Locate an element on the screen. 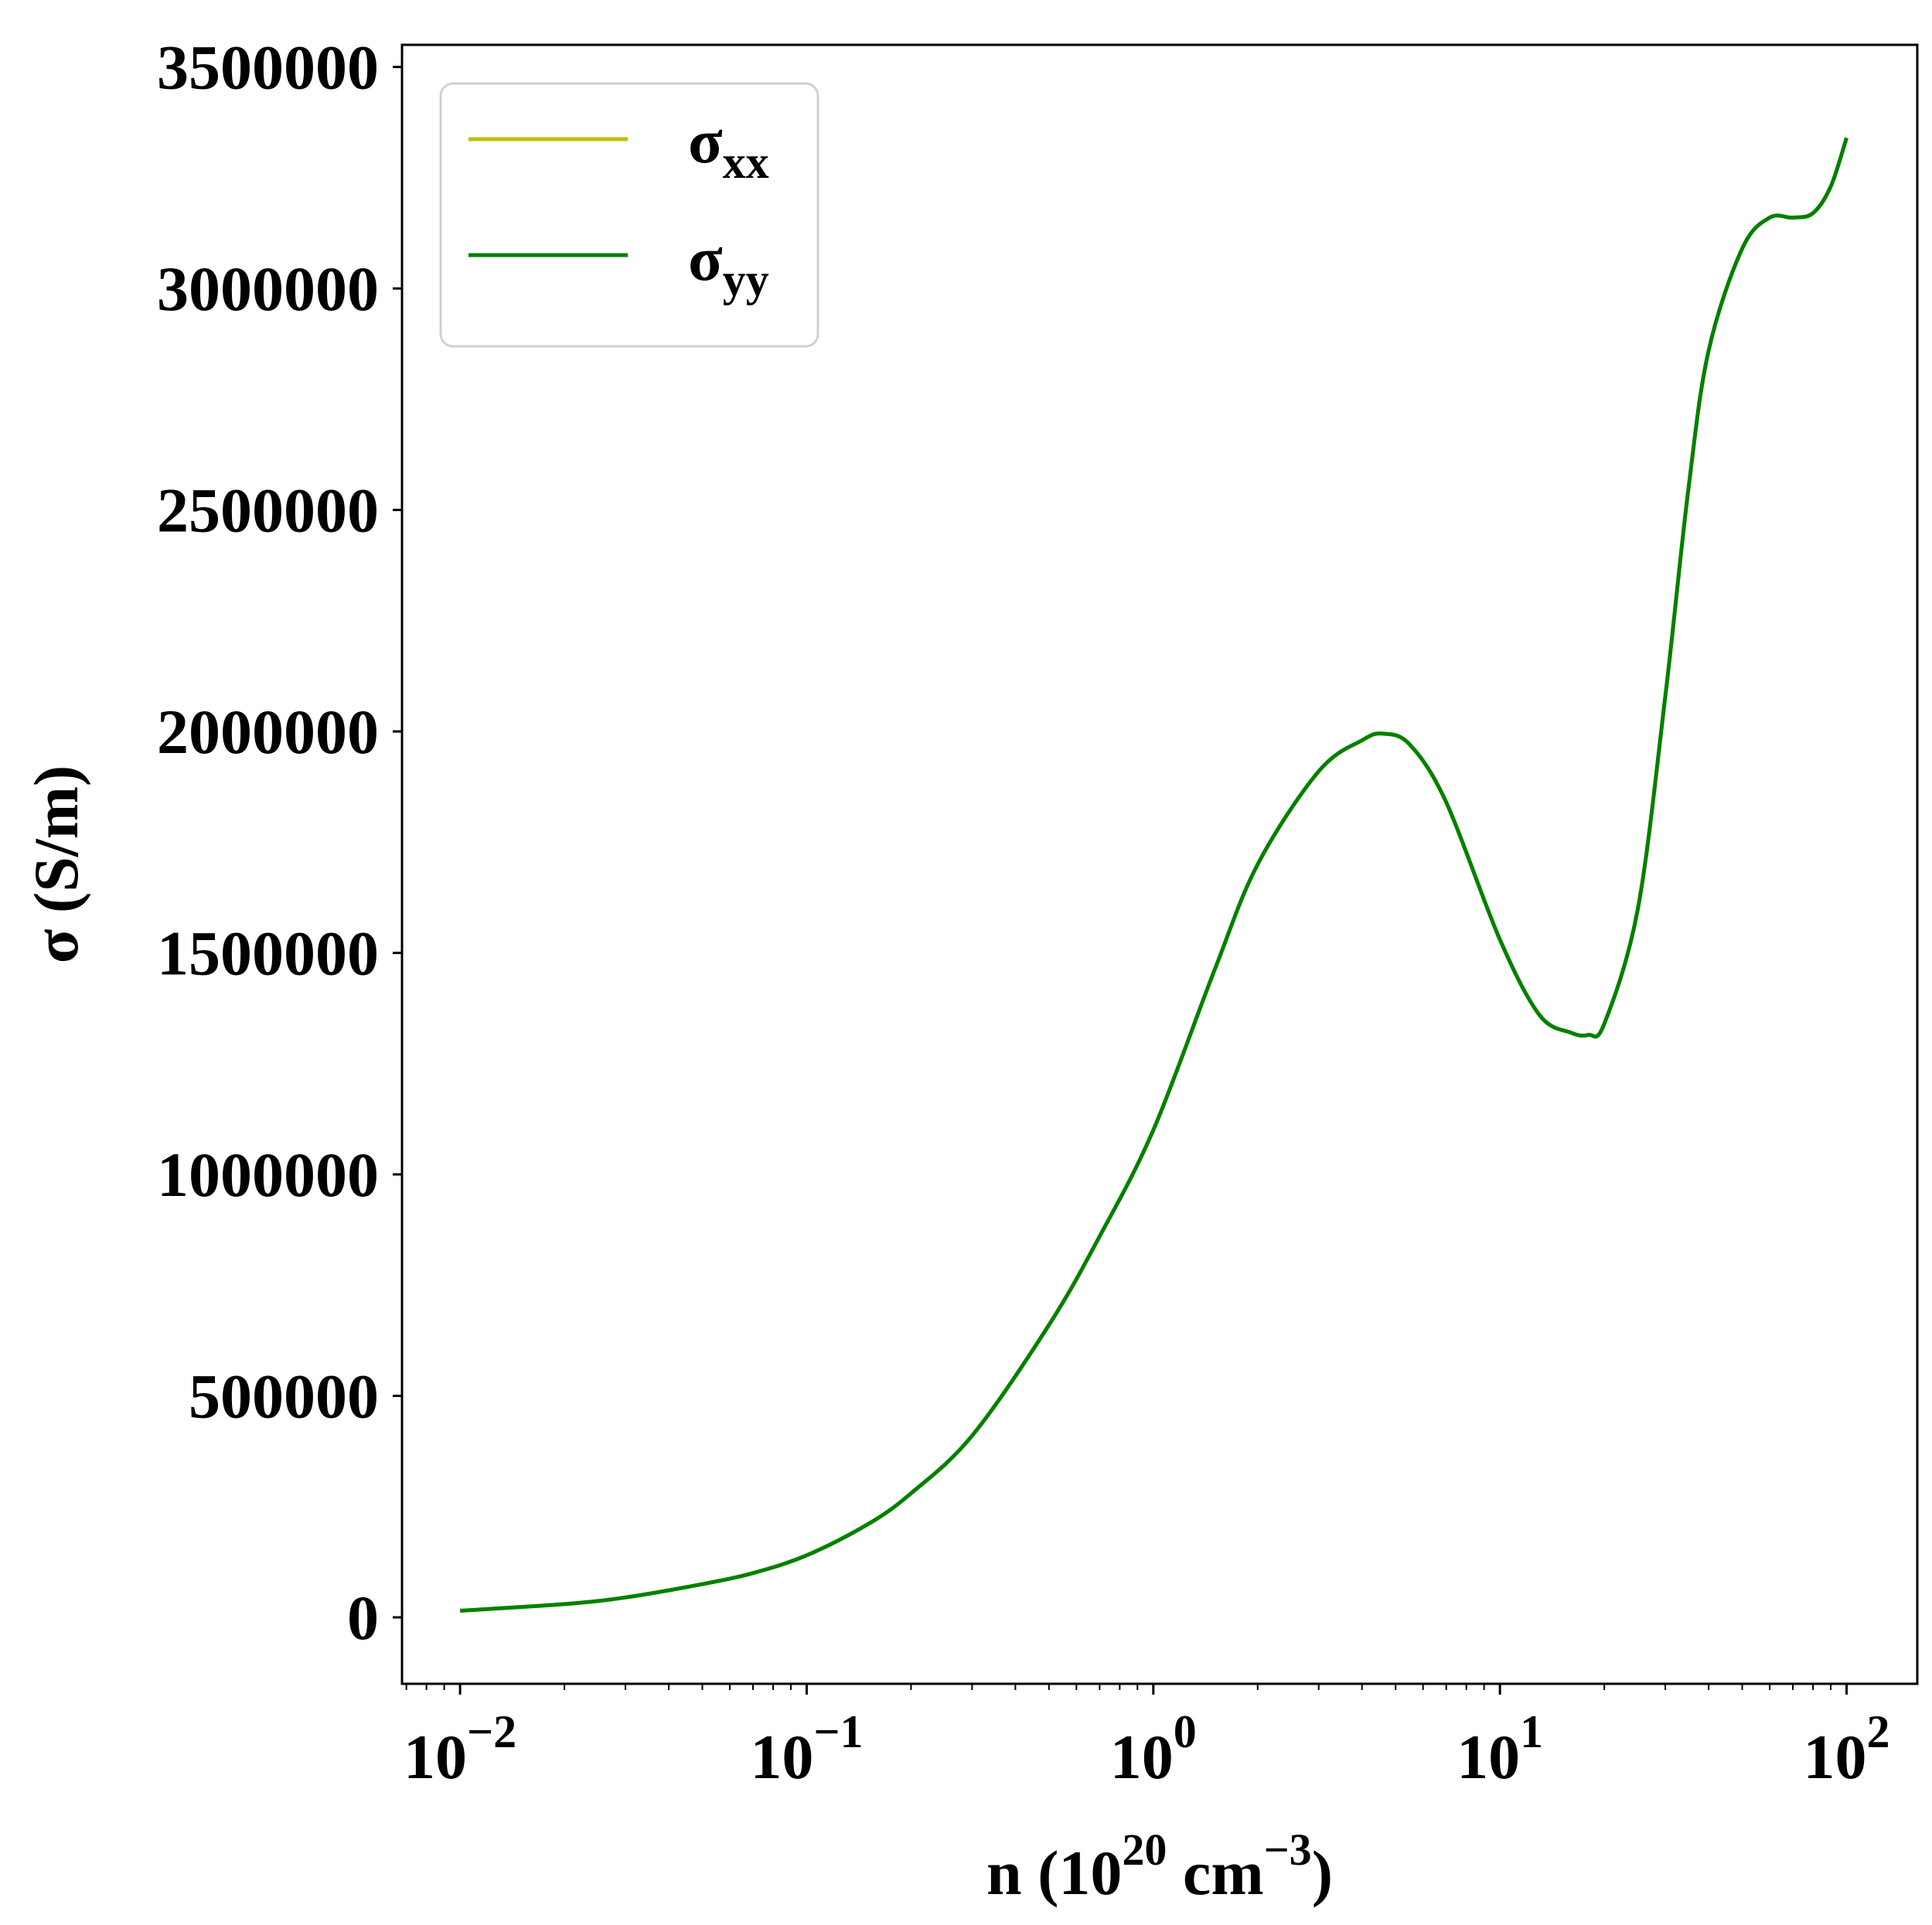  x-axis-title-mid: cm is located at coordinates (1215, 1873).